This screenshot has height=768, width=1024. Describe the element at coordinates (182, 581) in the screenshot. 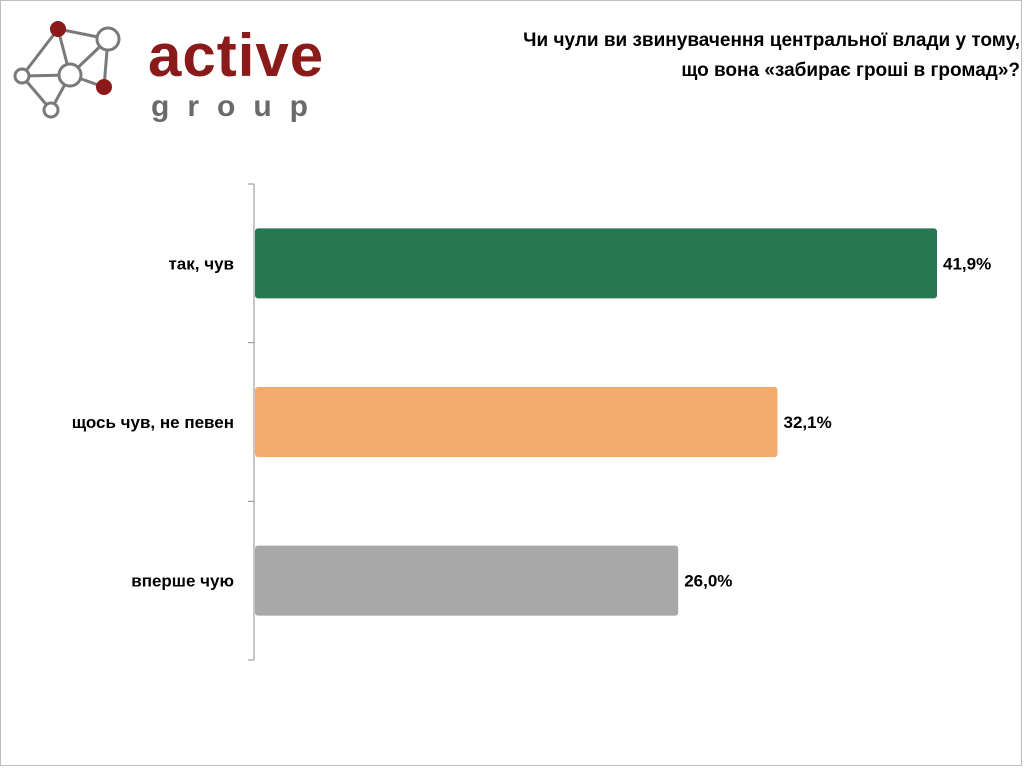

I see `category-label-3: вперше чую` at that location.